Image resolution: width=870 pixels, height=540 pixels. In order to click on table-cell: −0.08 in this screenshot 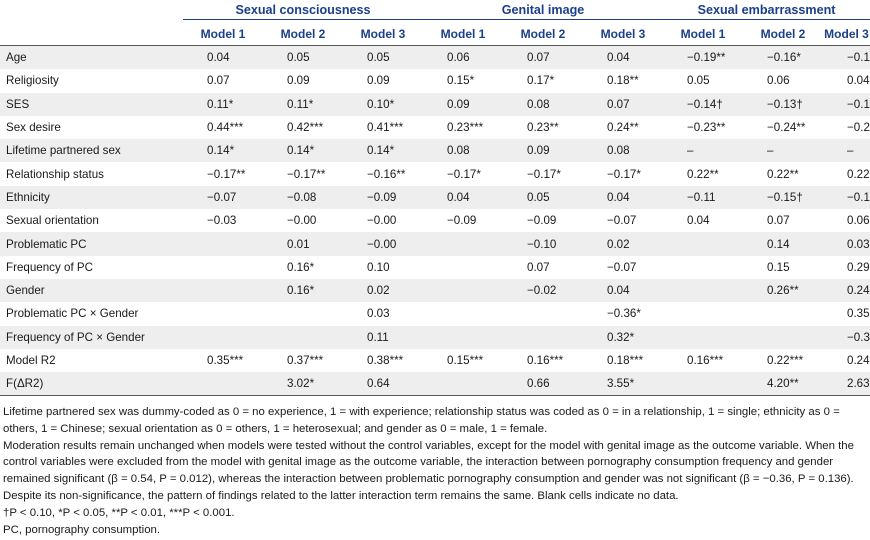, I will do `click(303, 197)`.